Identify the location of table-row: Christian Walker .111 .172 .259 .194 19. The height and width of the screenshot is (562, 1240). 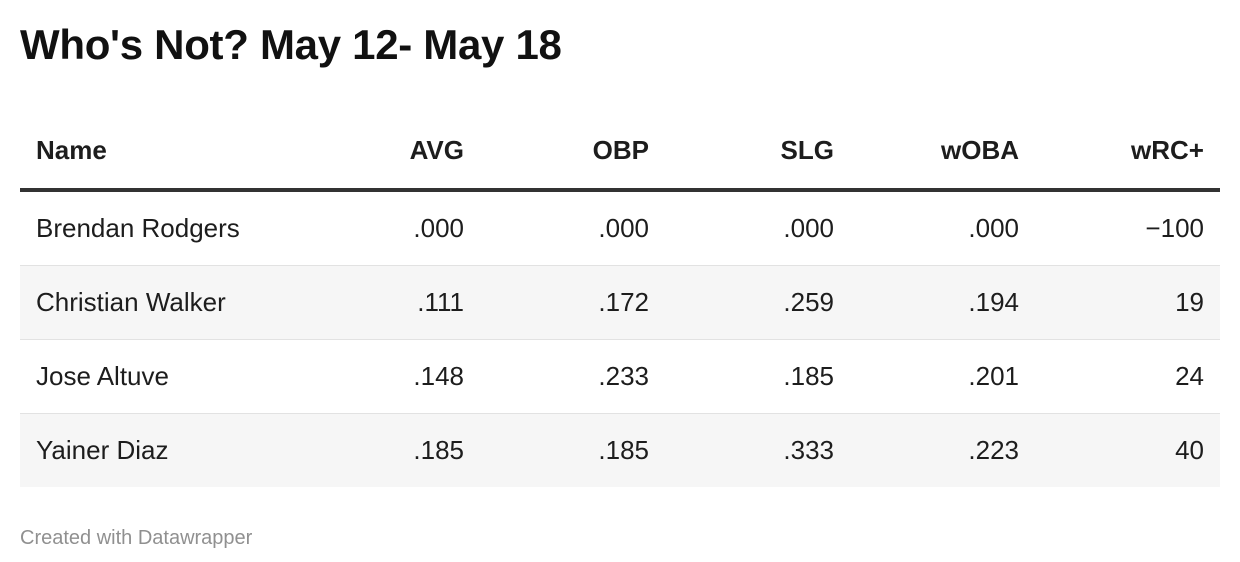
(620, 302).